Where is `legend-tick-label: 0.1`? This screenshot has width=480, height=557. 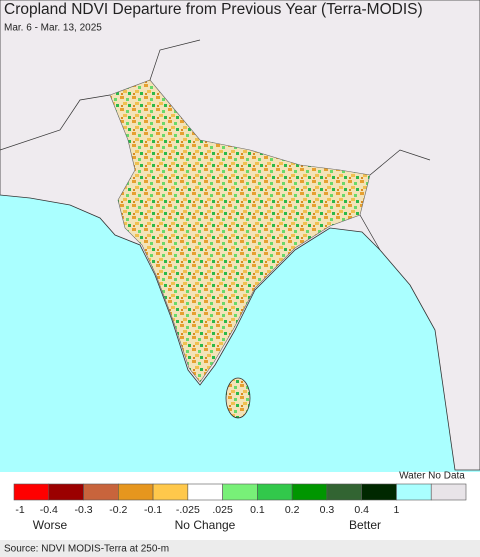
legend-tick-label: 0.1 is located at coordinates (257, 510).